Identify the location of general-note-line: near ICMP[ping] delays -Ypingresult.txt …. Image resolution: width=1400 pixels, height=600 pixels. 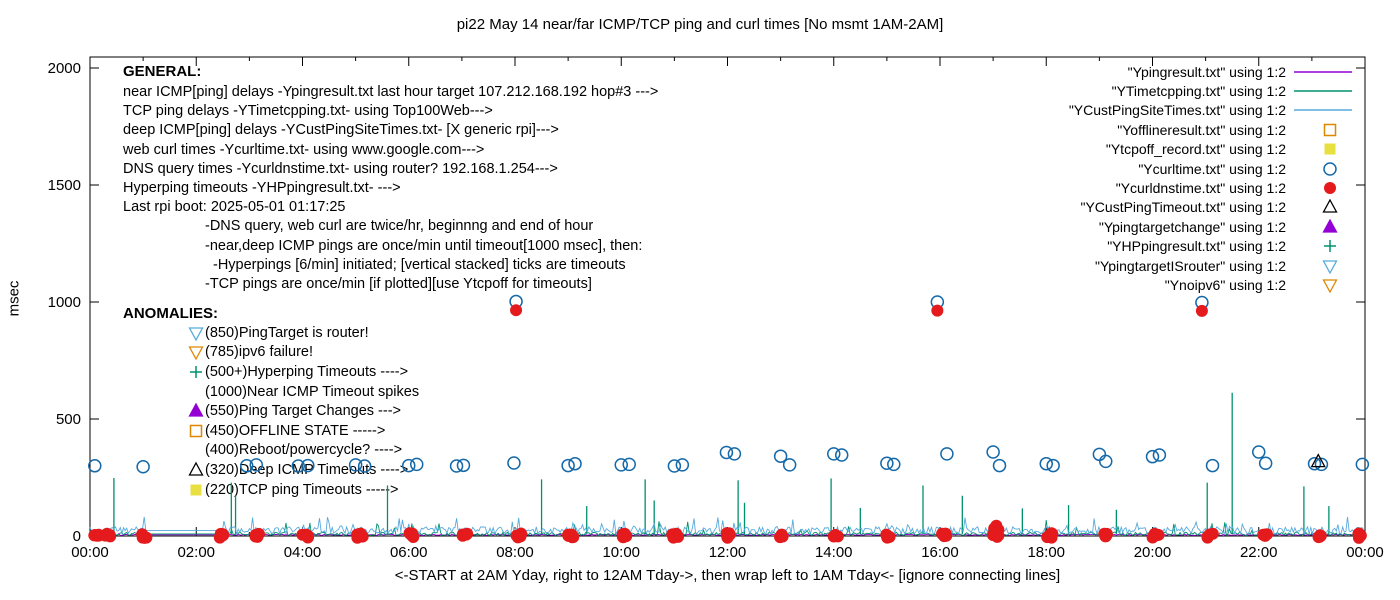
(391, 92).